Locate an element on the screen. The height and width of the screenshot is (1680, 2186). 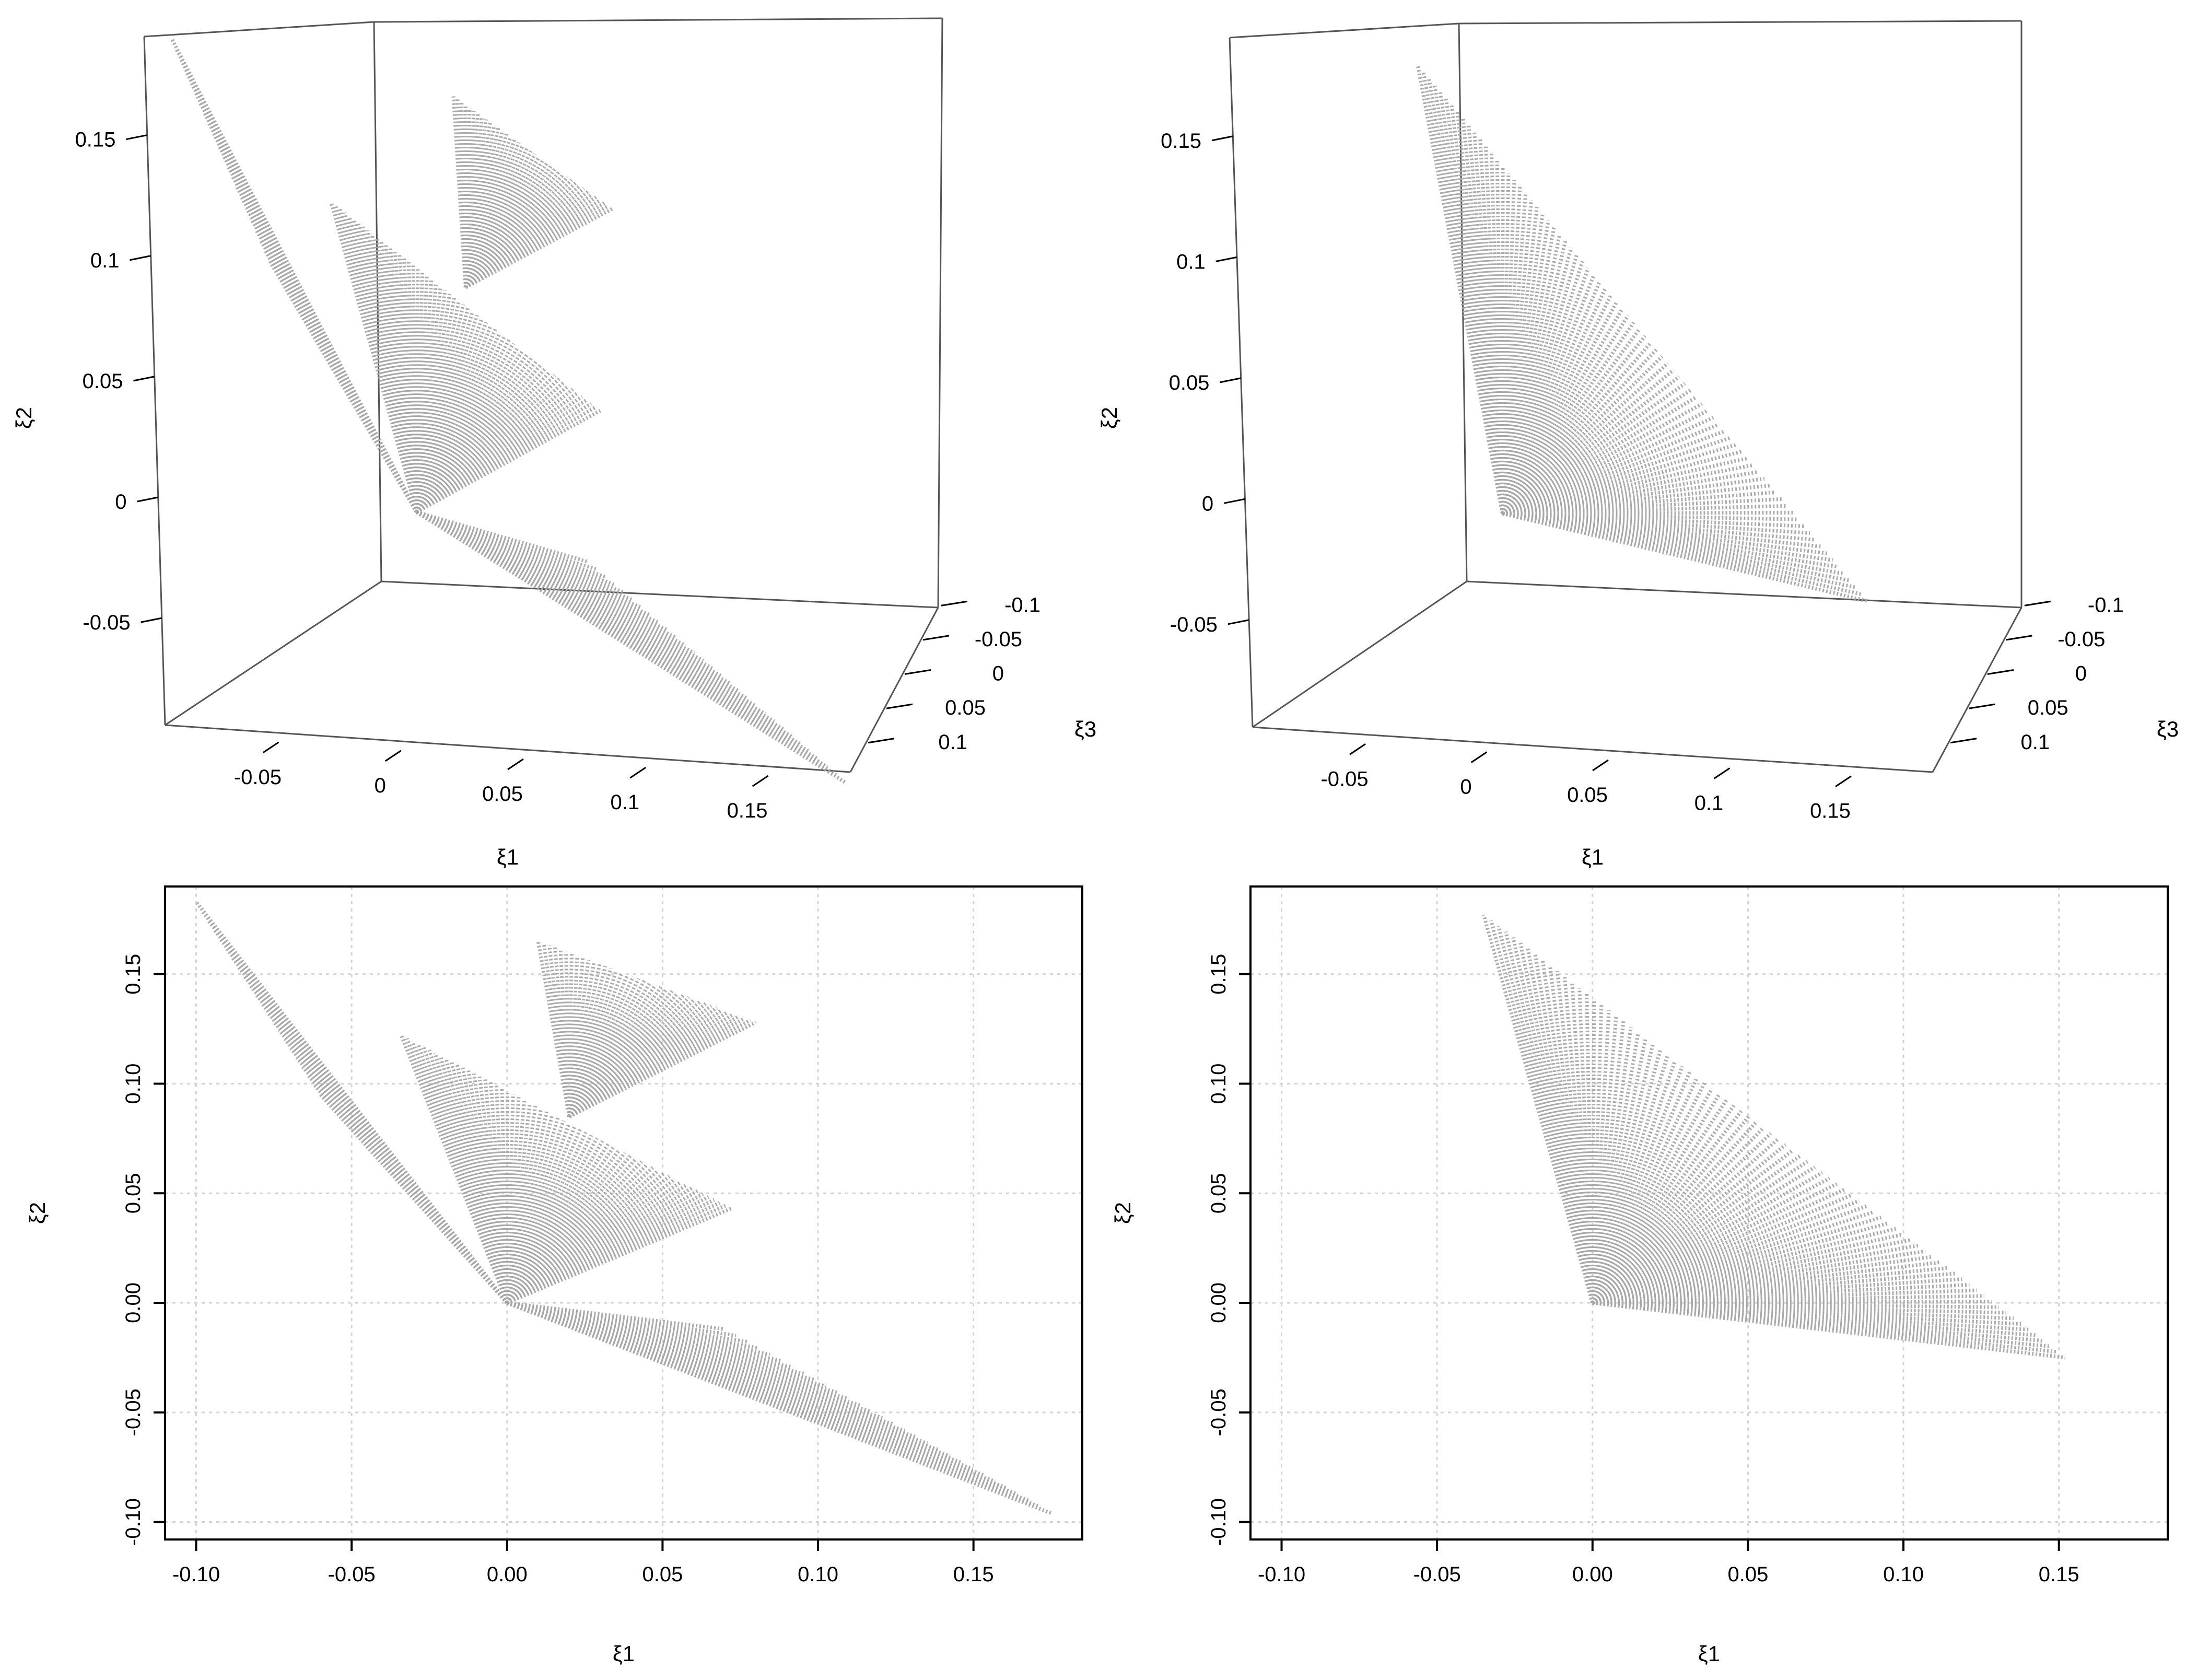
x-axis-label: ξ1 is located at coordinates (1593, 857).